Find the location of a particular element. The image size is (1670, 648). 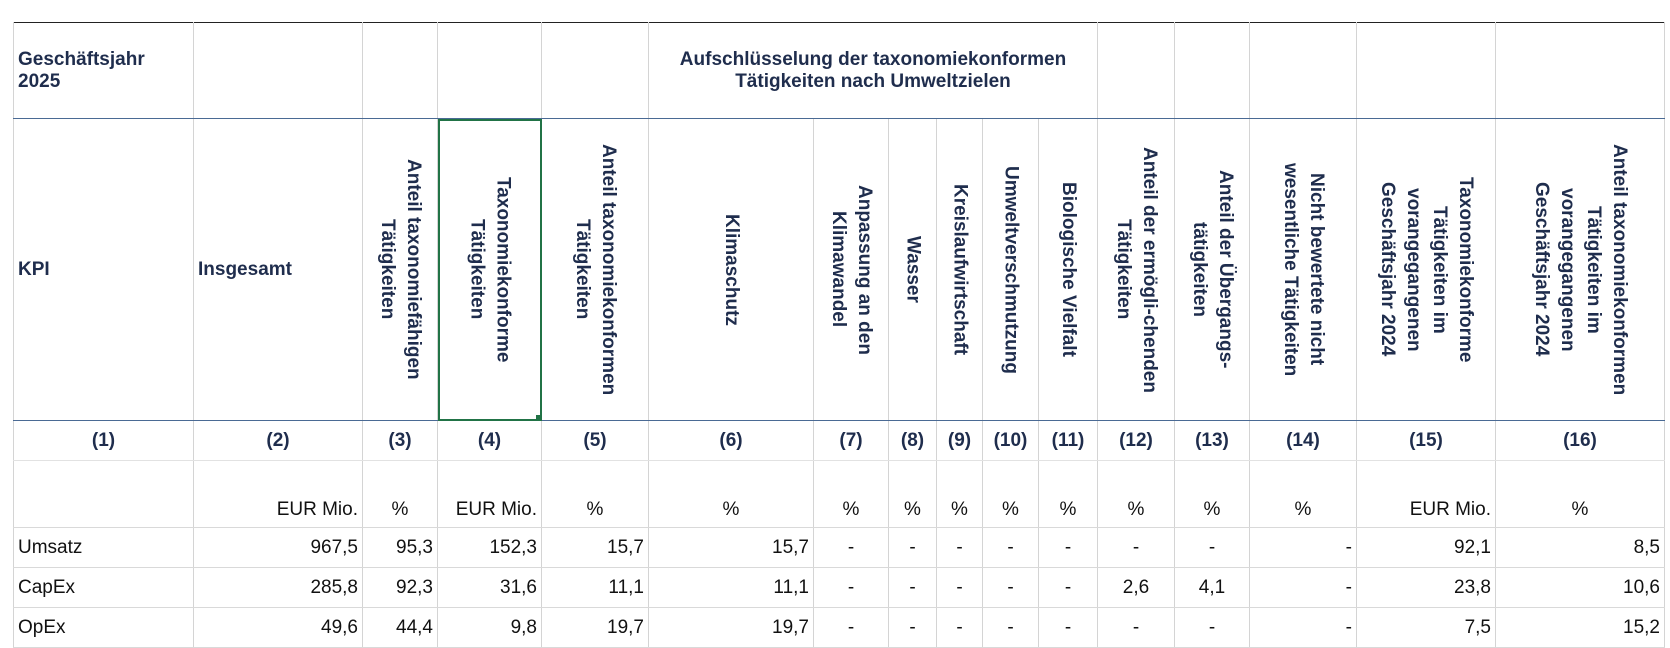

value: 92,1 is located at coordinates (1426, 547).